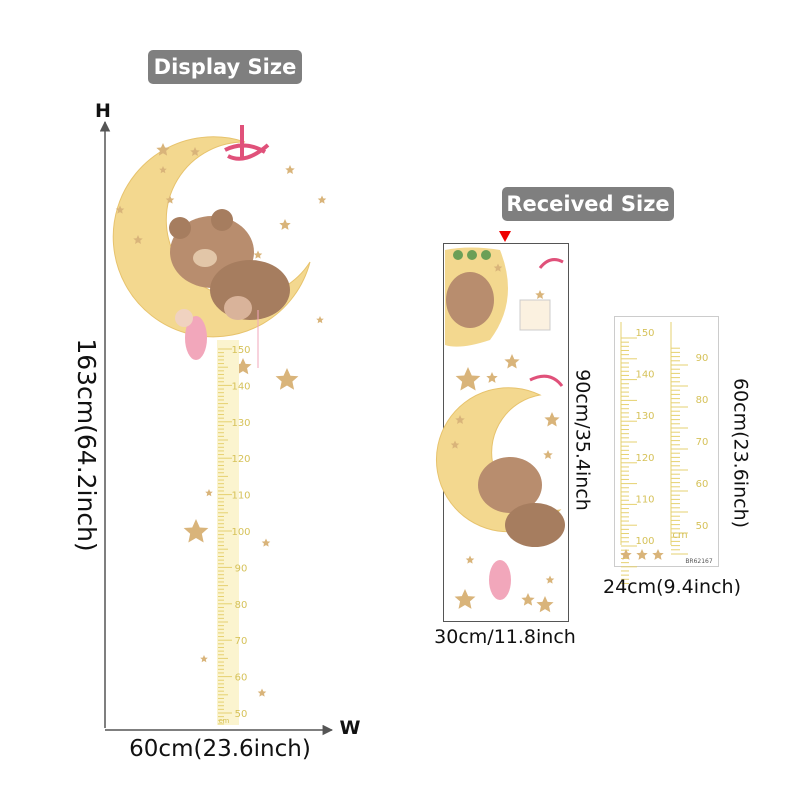  Describe the element at coordinates (699, 561) in the screenshot. I see `product-code: BR62167` at that location.